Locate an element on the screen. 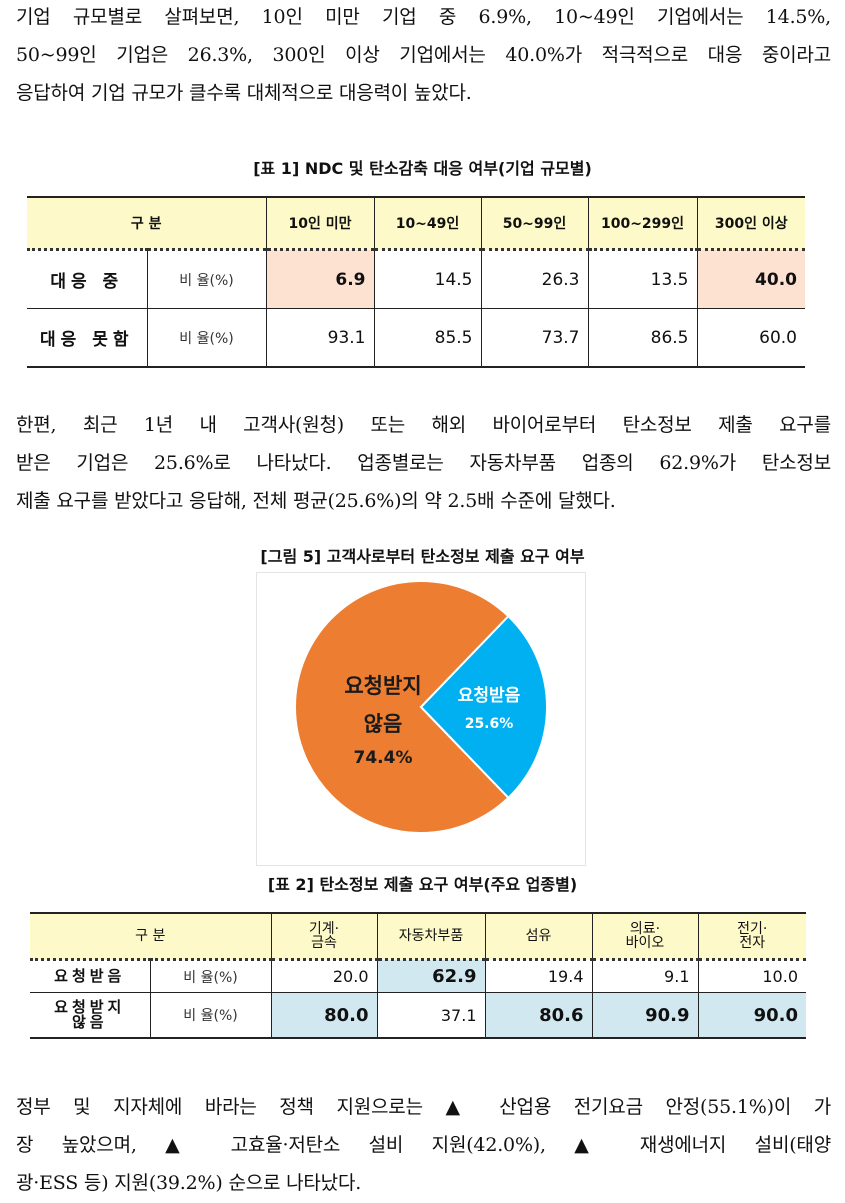  table2-header-label: 구 분 is located at coordinates (150, 936).